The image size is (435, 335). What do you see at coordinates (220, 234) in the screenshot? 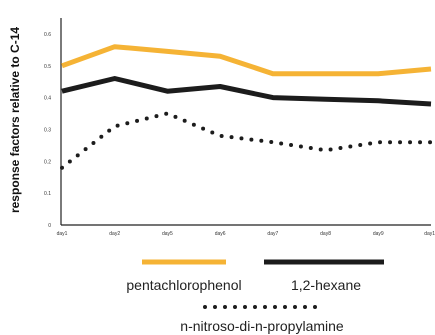
I see `x-tick-label: day6` at bounding box center [220, 234].